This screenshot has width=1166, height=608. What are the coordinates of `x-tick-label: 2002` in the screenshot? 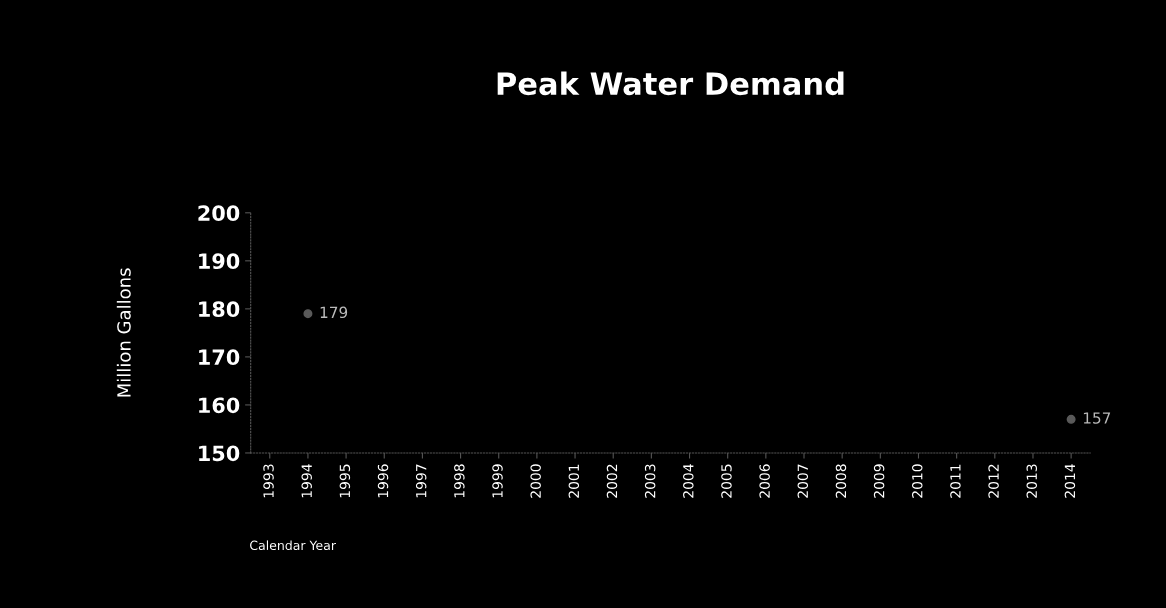 It's located at (612, 481).